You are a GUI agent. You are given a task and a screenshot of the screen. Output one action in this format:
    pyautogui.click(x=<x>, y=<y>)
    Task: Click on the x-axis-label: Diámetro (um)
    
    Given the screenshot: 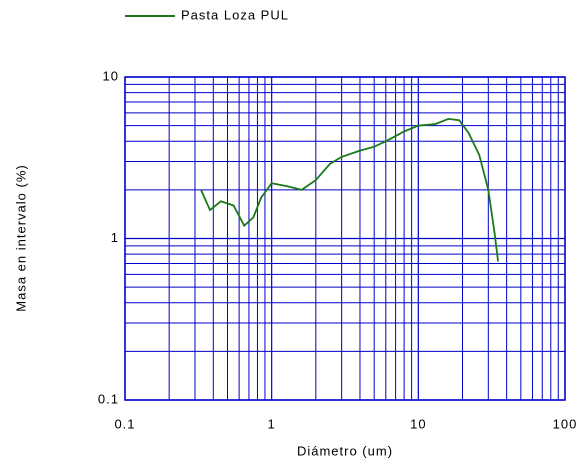 What is the action you would take?
    pyautogui.click(x=345, y=450)
    